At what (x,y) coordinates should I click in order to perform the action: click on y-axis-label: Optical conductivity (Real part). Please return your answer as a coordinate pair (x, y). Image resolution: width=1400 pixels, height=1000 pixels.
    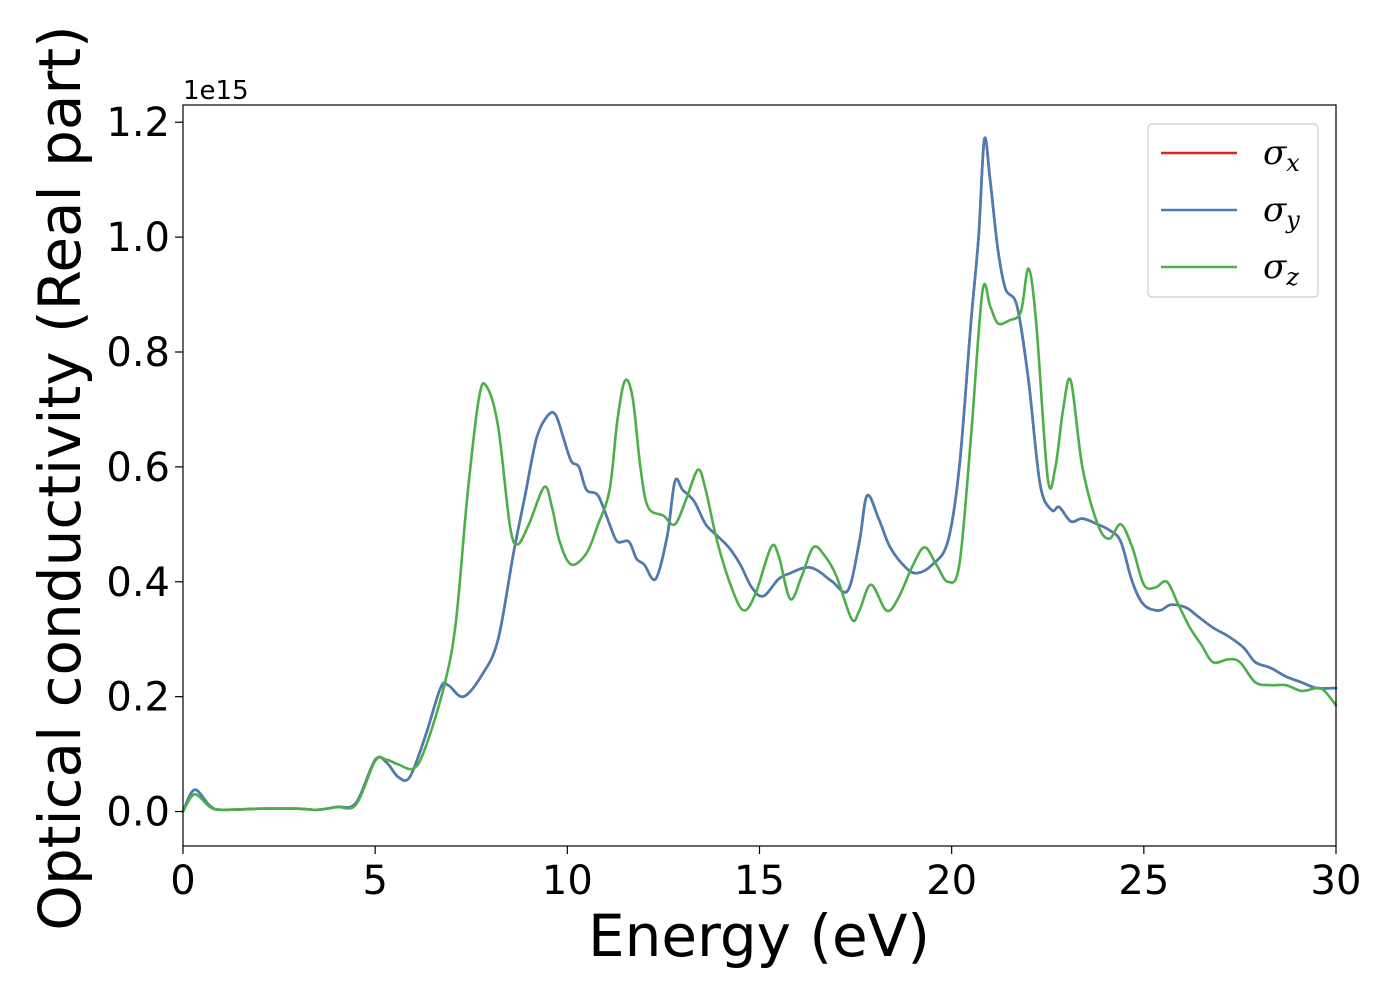
    Looking at the image, I should click on (60, 477).